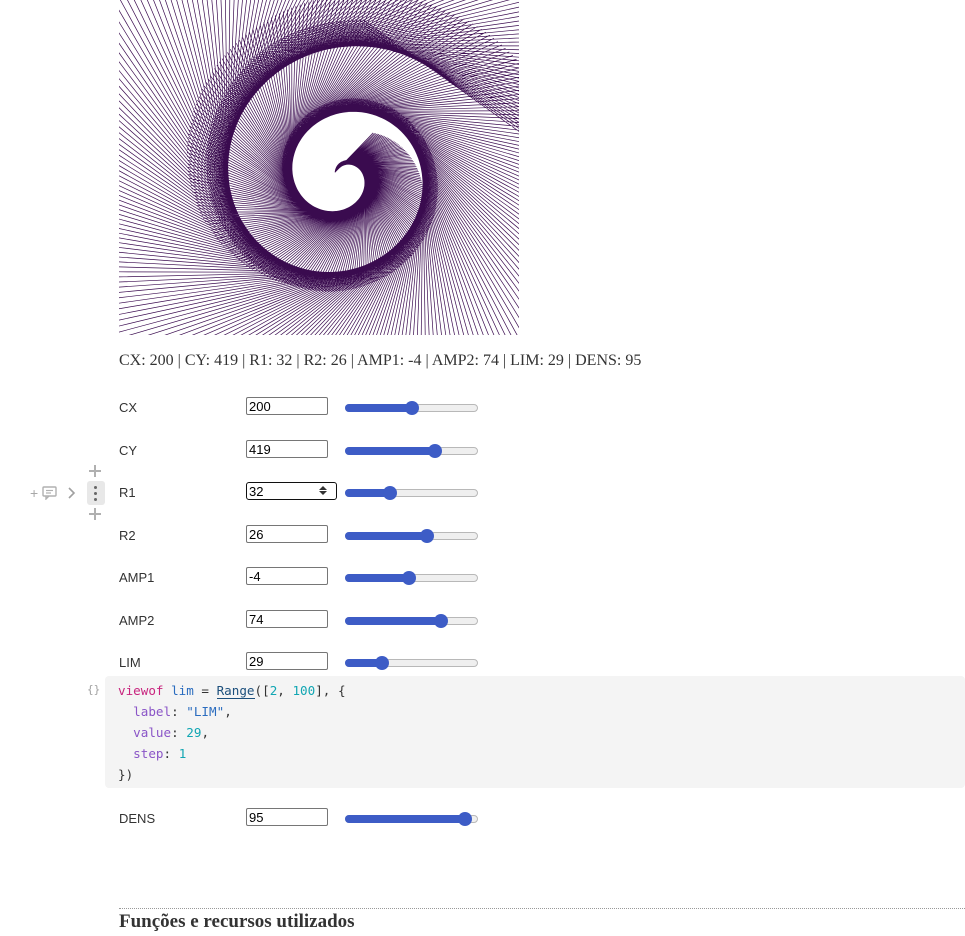 This screenshot has height=936, width=965. I want to click on control-label: CY, so click(128, 450).